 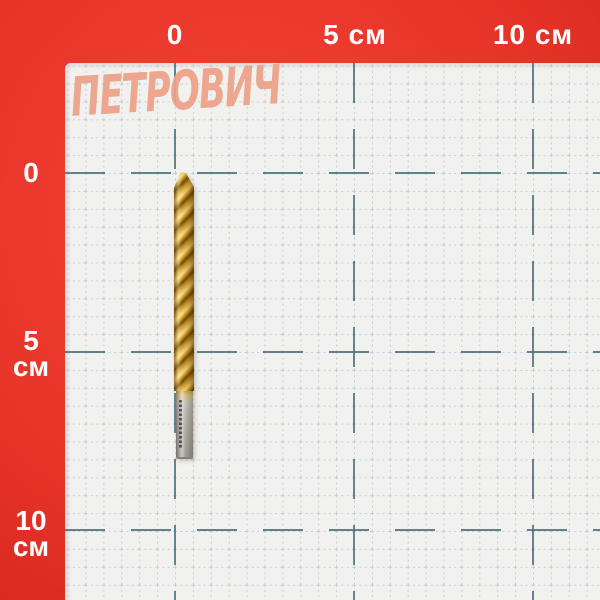 I want to click on ruler-left-unit-5: см, so click(x=31, y=366).